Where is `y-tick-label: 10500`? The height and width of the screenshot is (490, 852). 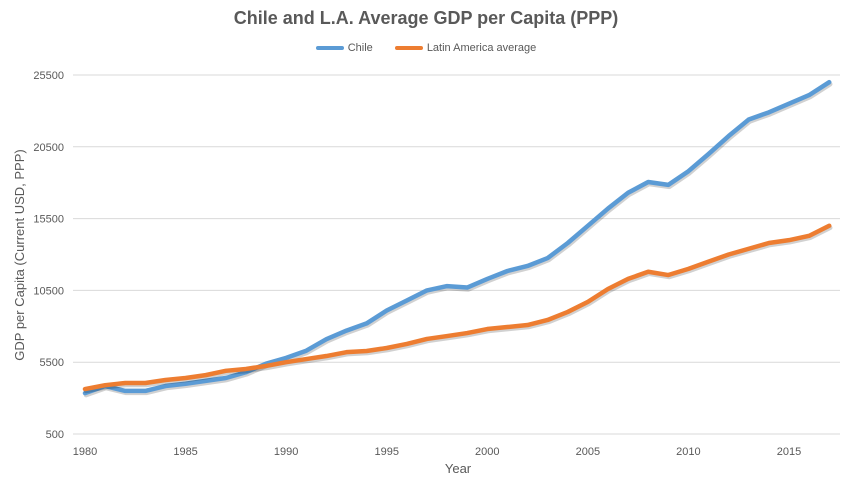
y-tick-label: 10500 is located at coordinates (48, 291).